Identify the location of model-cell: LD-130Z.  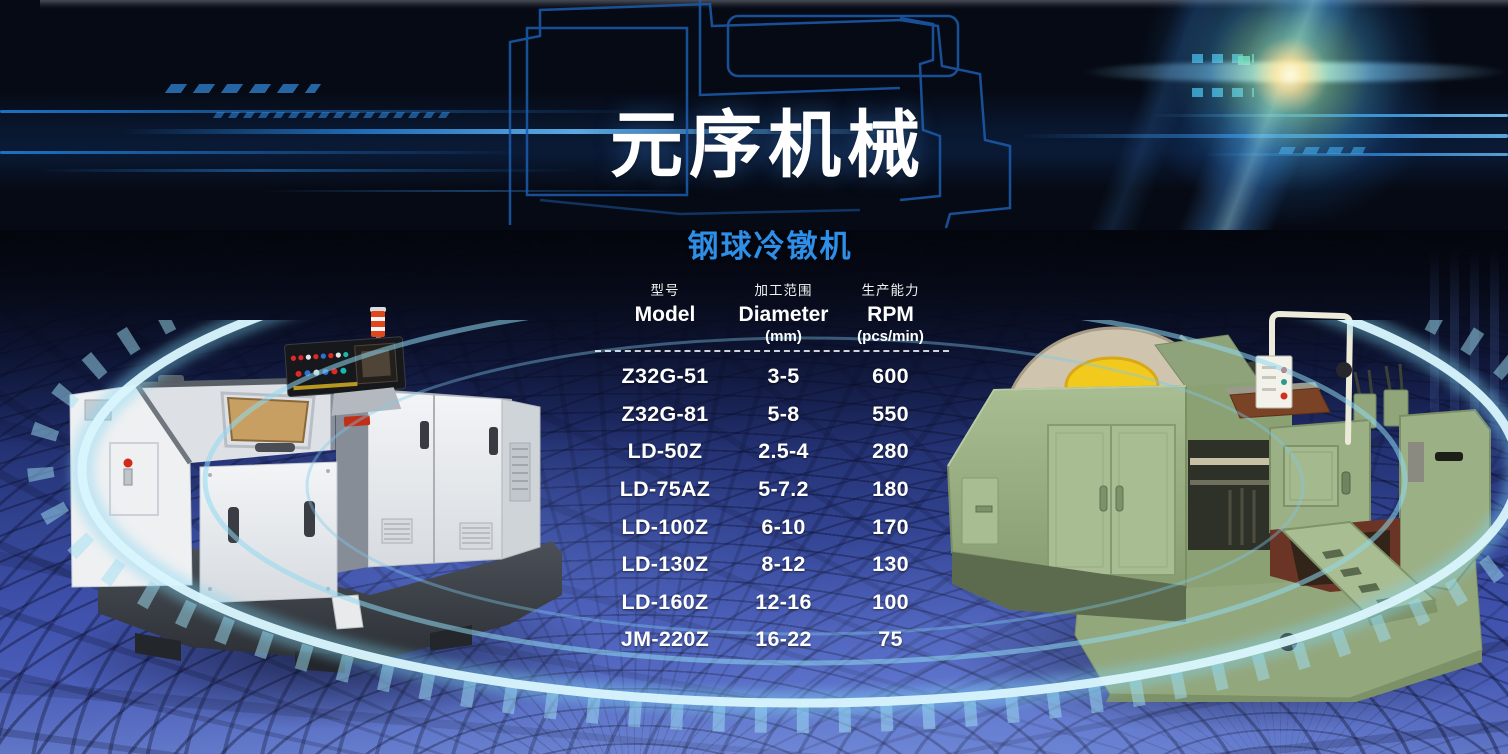
(665, 564).